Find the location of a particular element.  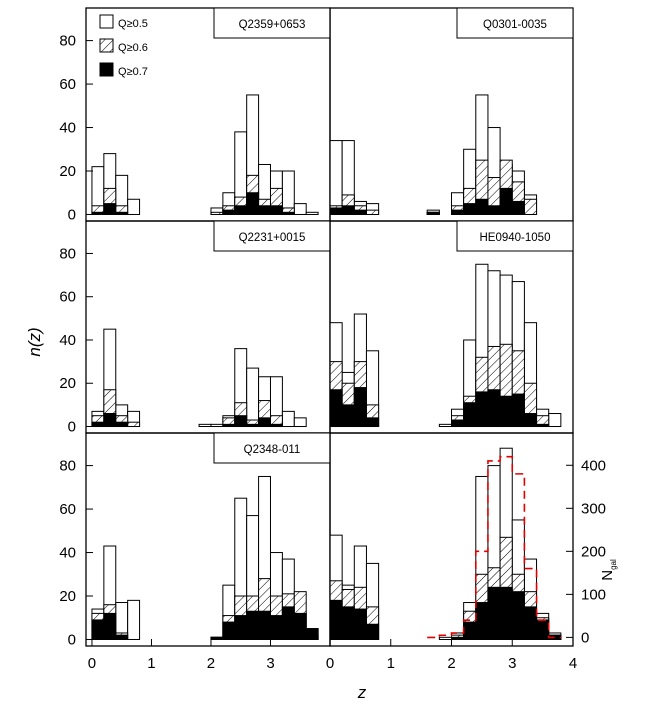

field-label: Q2359+0653 is located at coordinates (272, 25).